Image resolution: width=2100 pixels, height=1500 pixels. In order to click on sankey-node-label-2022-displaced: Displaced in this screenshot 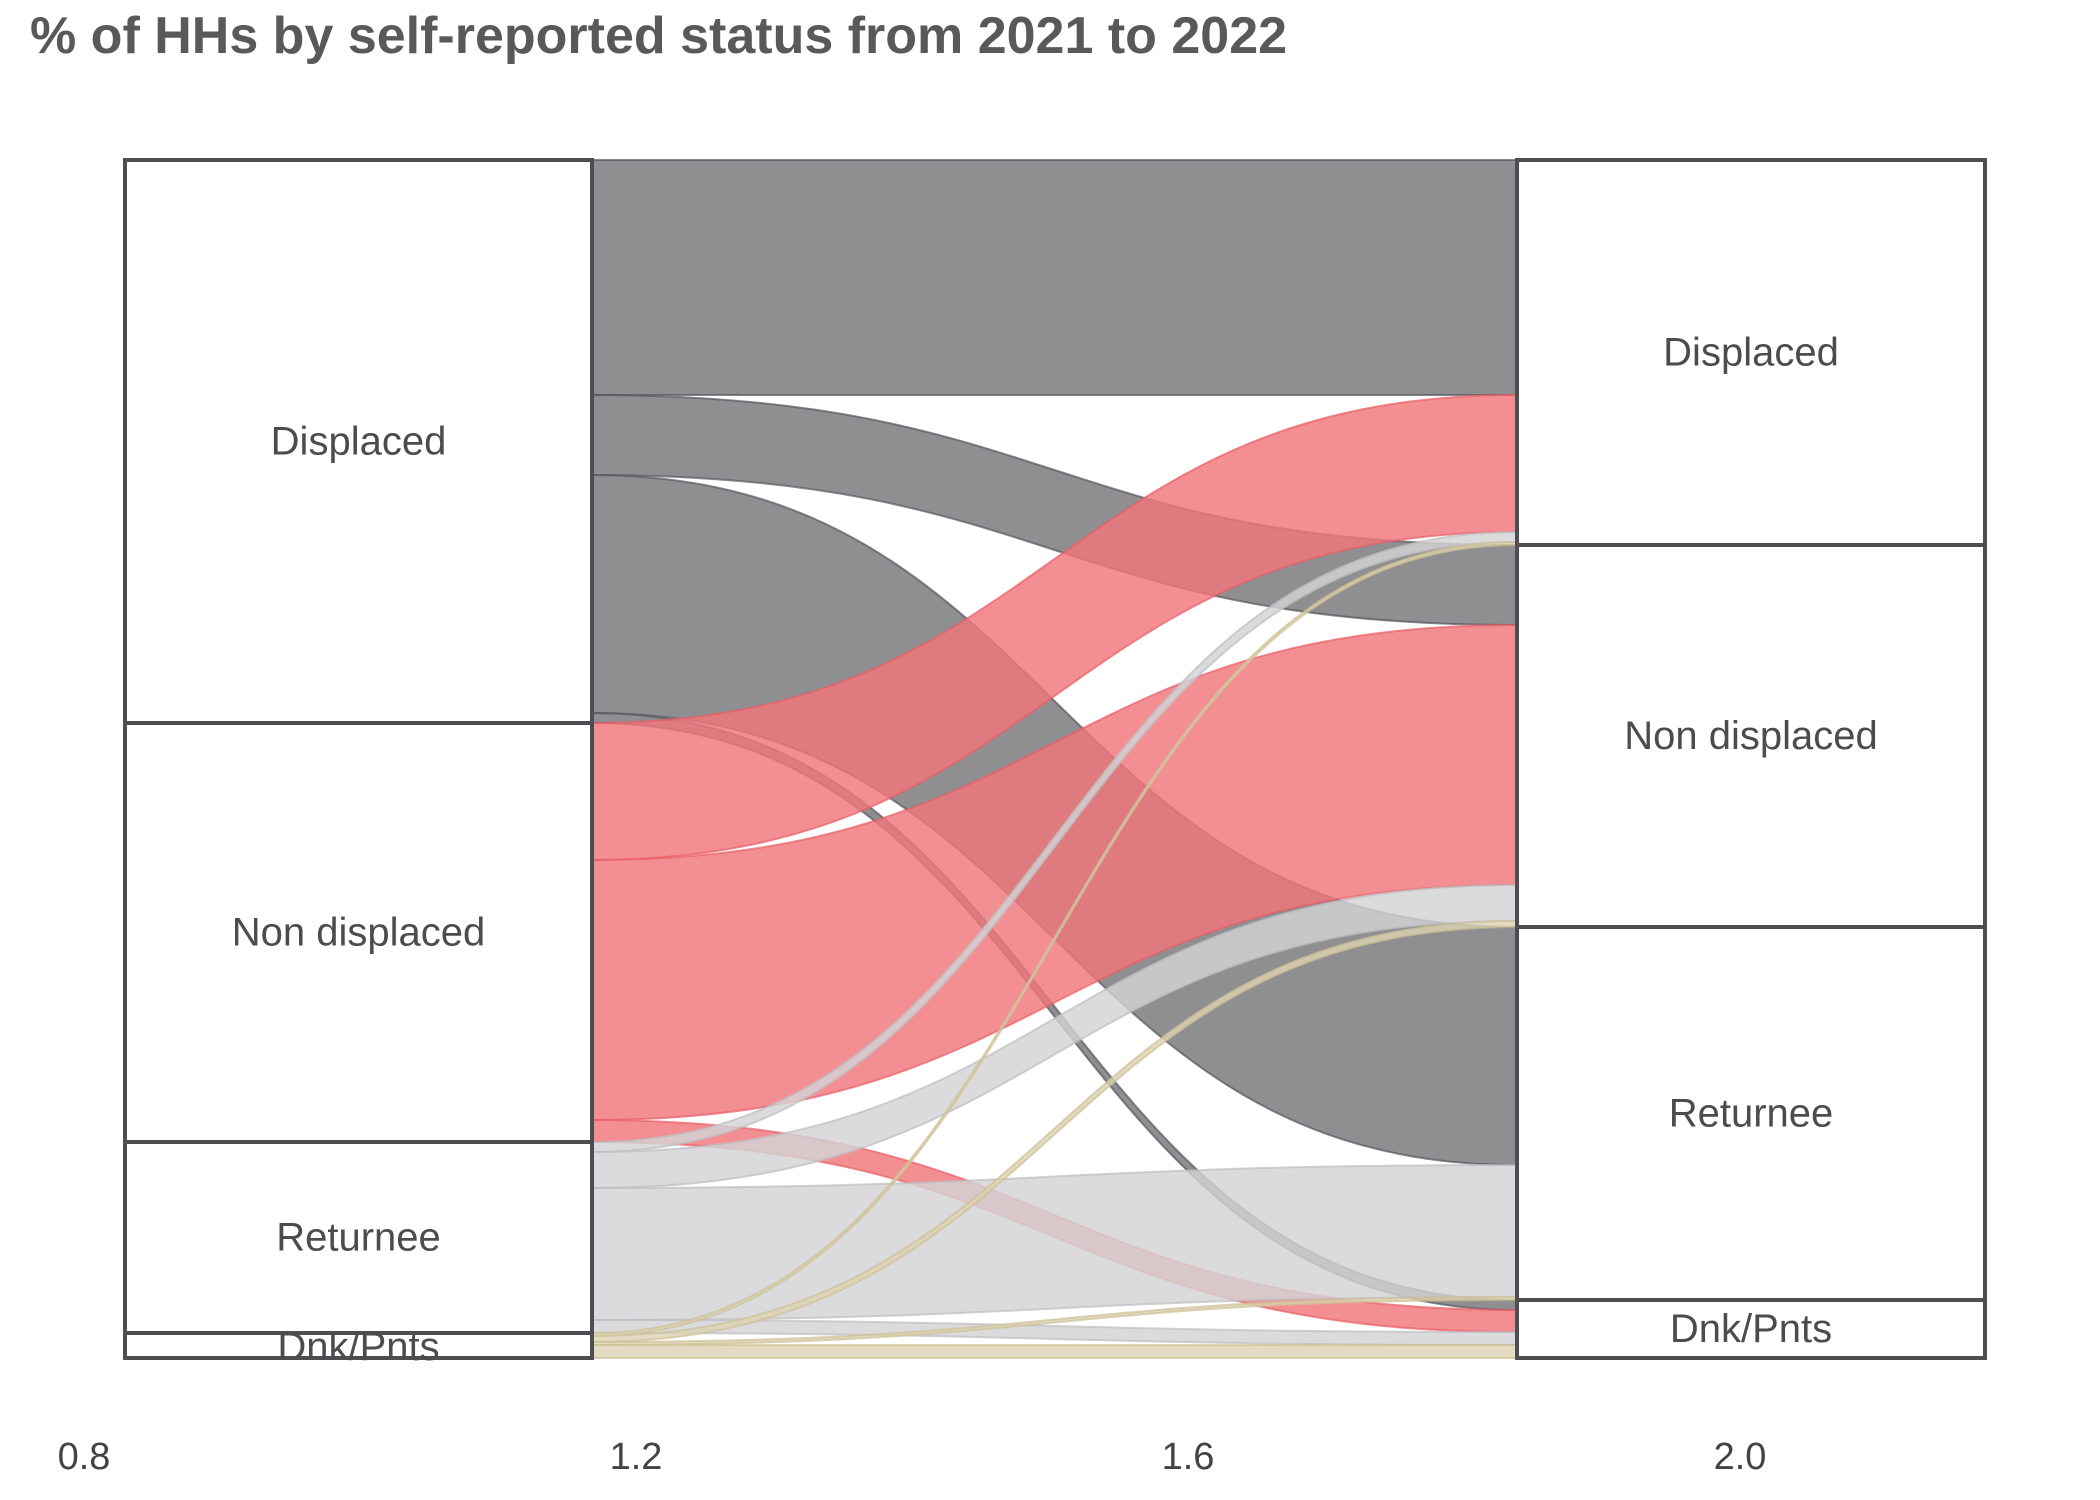, I will do `click(1751, 353)`.